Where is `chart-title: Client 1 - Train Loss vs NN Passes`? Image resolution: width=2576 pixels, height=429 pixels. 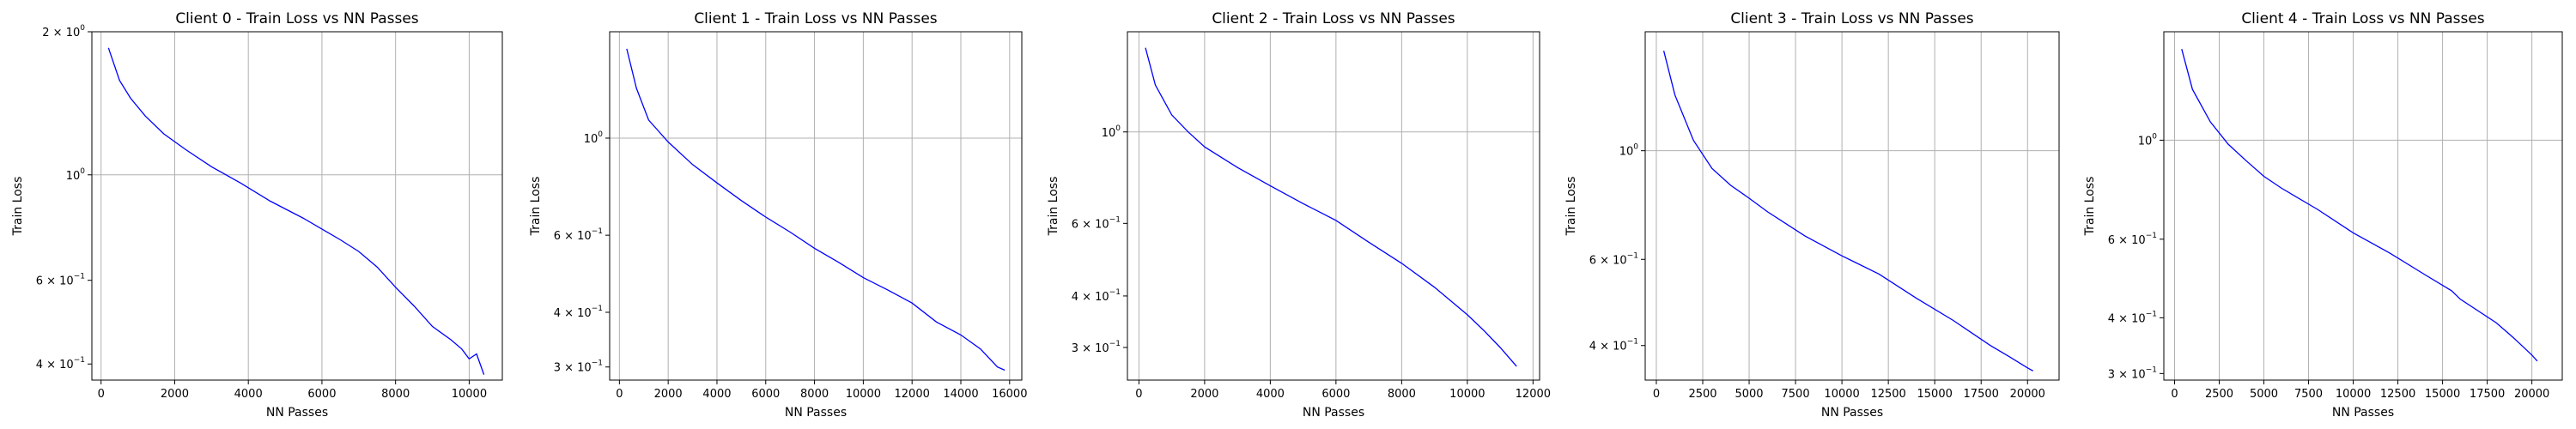 chart-title: Client 1 - Train Loss vs NN Passes is located at coordinates (815, 19).